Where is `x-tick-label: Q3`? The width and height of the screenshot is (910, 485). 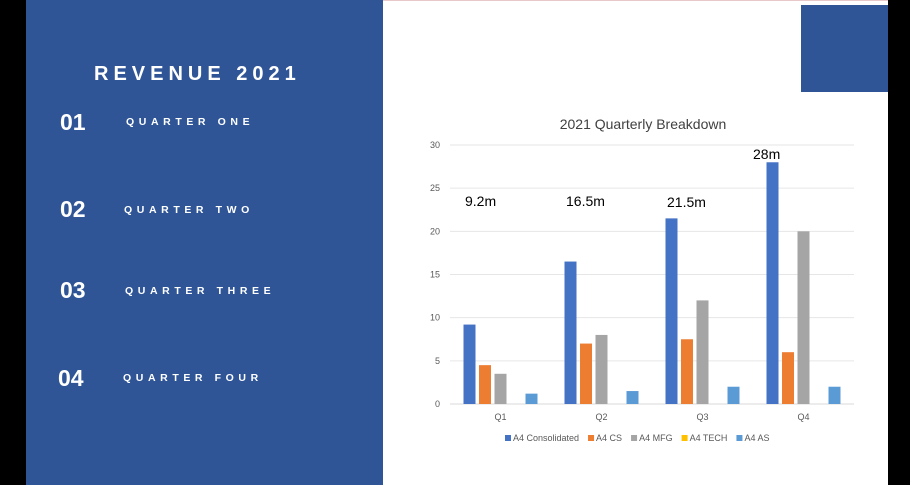 x-tick-label: Q3 is located at coordinates (702, 417).